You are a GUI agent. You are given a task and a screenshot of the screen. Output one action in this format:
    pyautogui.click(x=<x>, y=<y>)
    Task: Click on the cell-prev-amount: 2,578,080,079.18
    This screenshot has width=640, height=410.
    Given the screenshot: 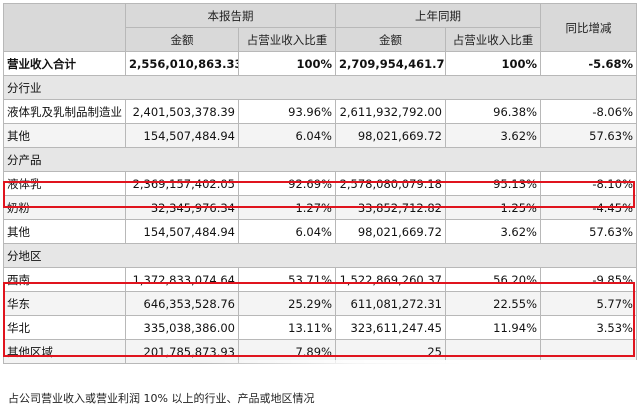 What is the action you would take?
    pyautogui.click(x=390, y=183)
    